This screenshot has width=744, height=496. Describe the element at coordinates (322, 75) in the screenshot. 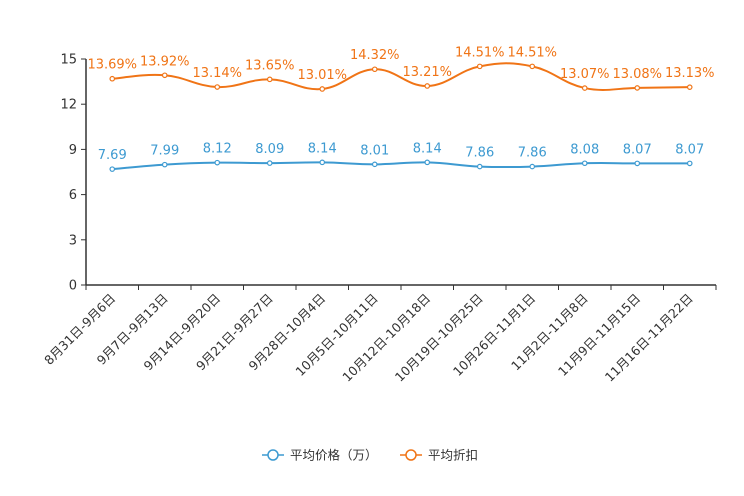

I see `data-label: 13.01%` at that location.